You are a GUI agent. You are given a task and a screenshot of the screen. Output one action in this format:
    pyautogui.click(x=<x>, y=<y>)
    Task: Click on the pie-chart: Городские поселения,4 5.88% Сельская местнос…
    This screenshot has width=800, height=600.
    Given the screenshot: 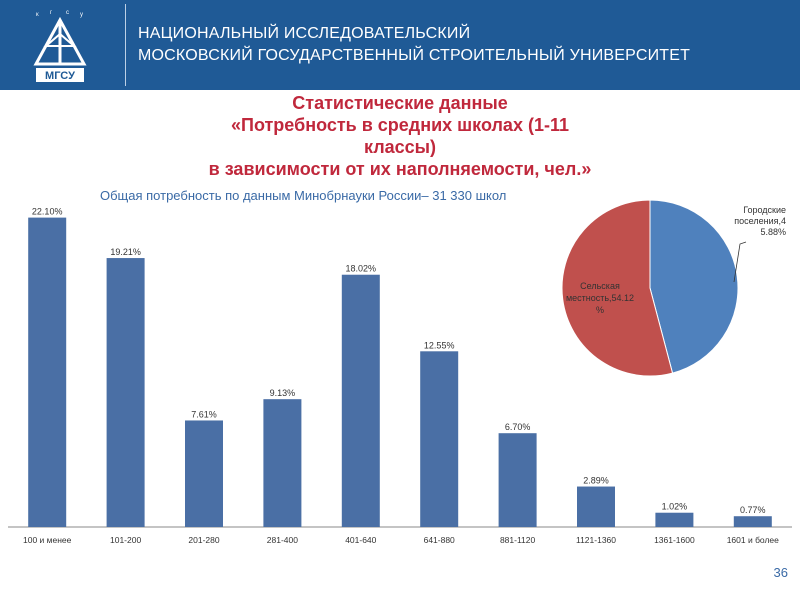 What is the action you would take?
    pyautogui.click(x=673, y=288)
    